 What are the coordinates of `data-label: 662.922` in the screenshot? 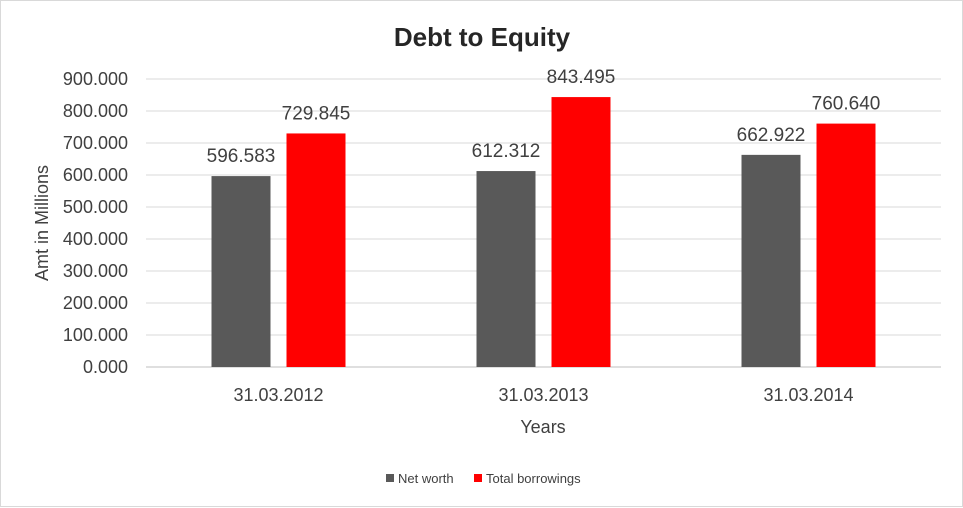 It's located at (771, 135).